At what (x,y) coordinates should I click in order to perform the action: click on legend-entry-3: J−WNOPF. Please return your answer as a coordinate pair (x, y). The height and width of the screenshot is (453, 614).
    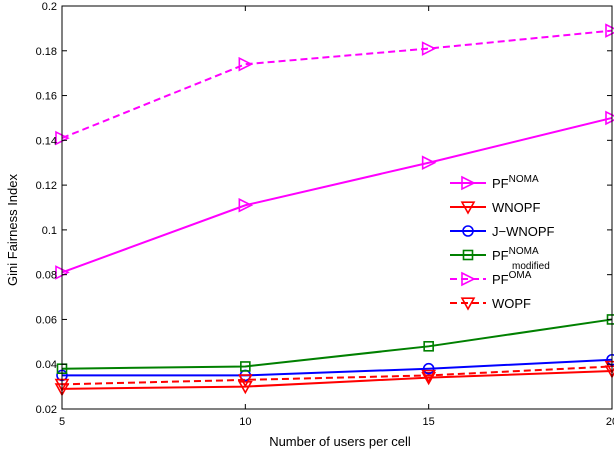
    Looking at the image, I should click on (502, 231).